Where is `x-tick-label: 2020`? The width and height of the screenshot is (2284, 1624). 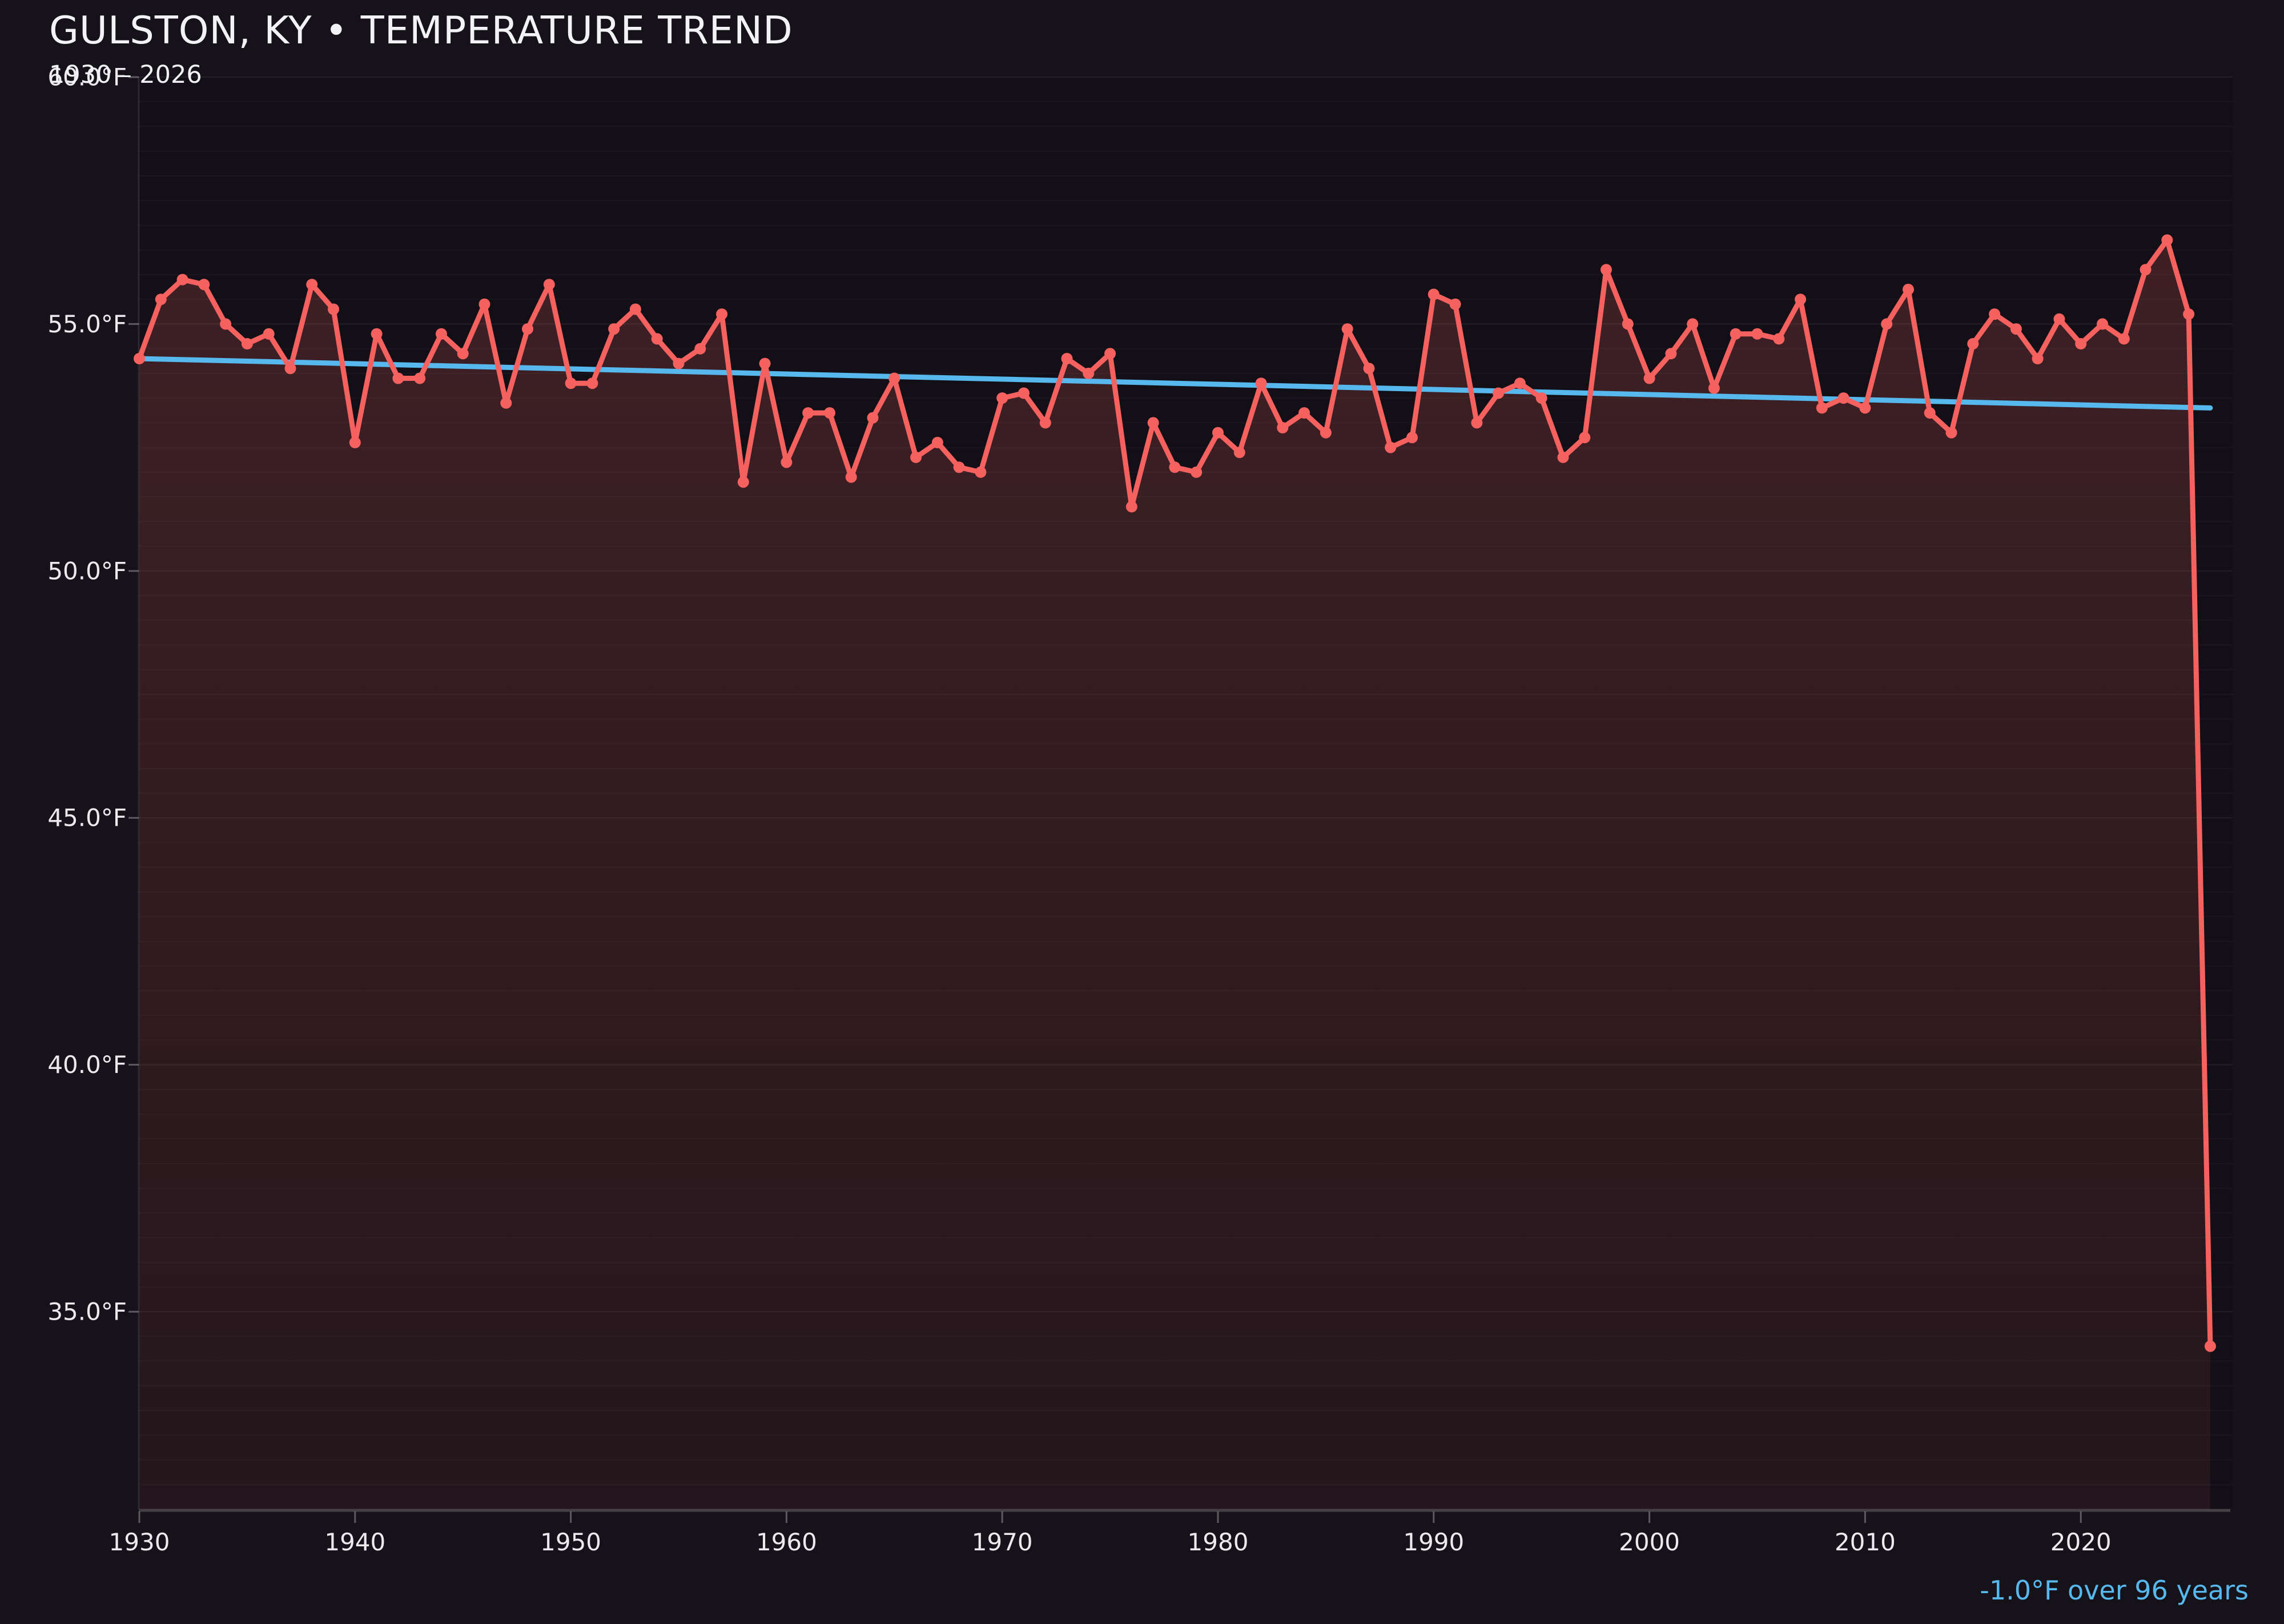
x-tick-label: 2020 is located at coordinates (2081, 1542).